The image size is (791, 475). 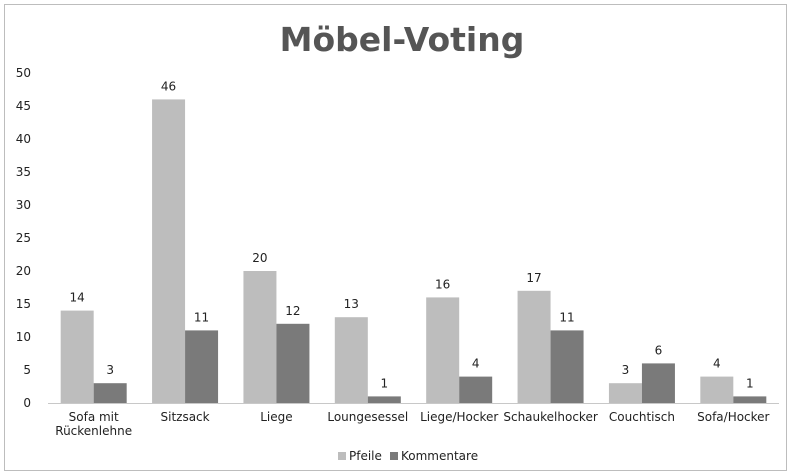 What do you see at coordinates (23, 172) in the screenshot?
I see `y-tick-label: 35` at bounding box center [23, 172].